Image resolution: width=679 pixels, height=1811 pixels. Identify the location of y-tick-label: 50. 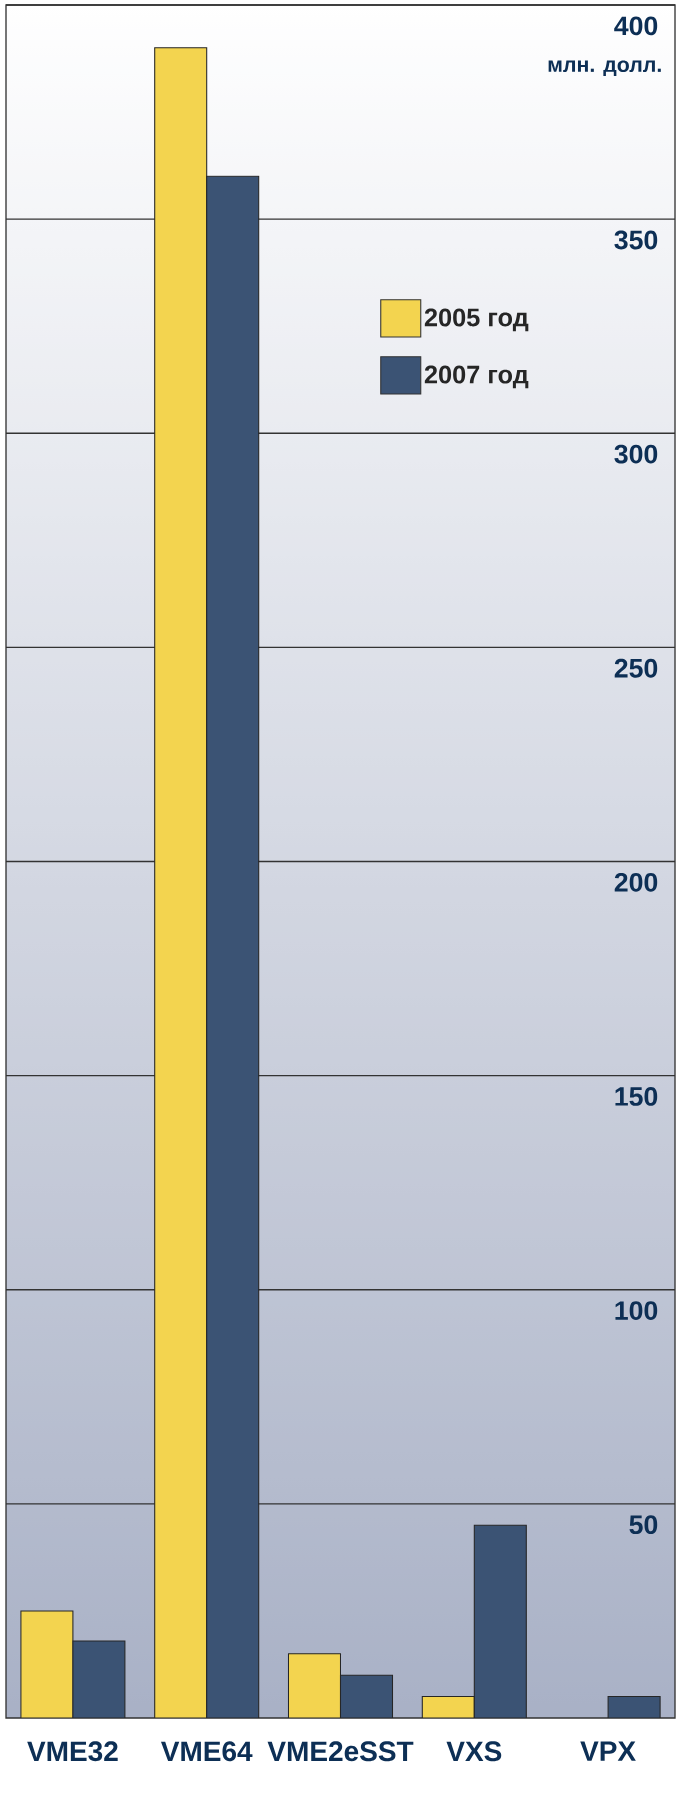
(643, 1525).